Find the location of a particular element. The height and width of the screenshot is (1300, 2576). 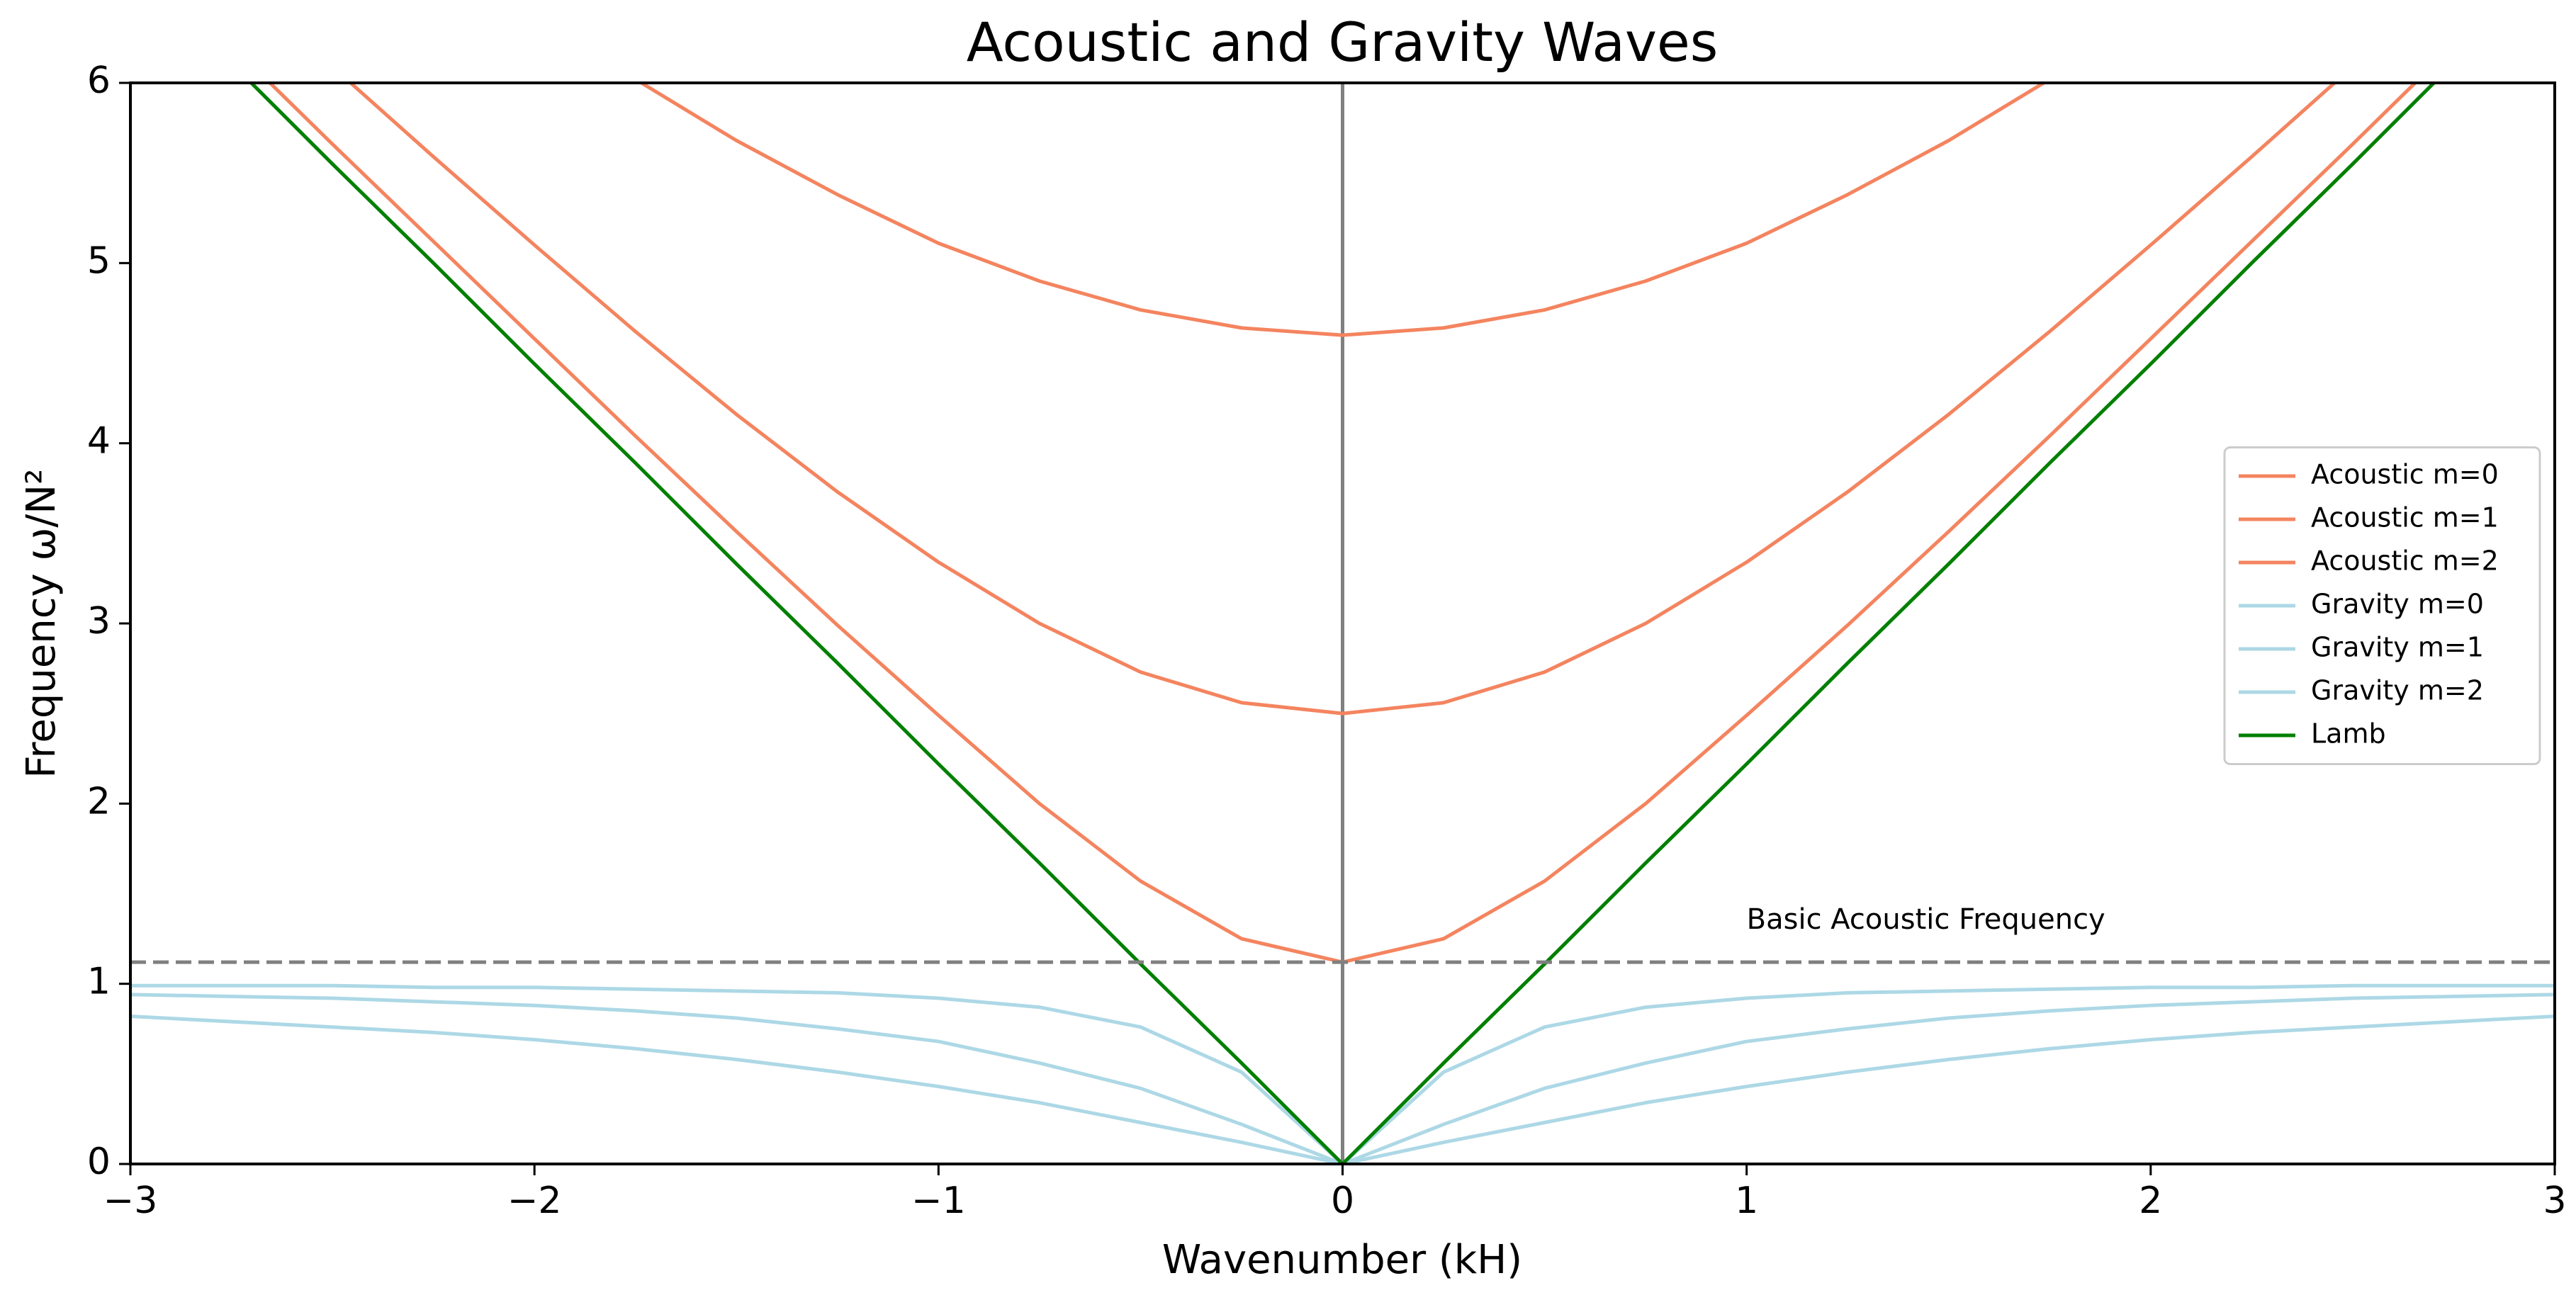

legend-label: Acoustic m=1 is located at coordinates (2405, 518).